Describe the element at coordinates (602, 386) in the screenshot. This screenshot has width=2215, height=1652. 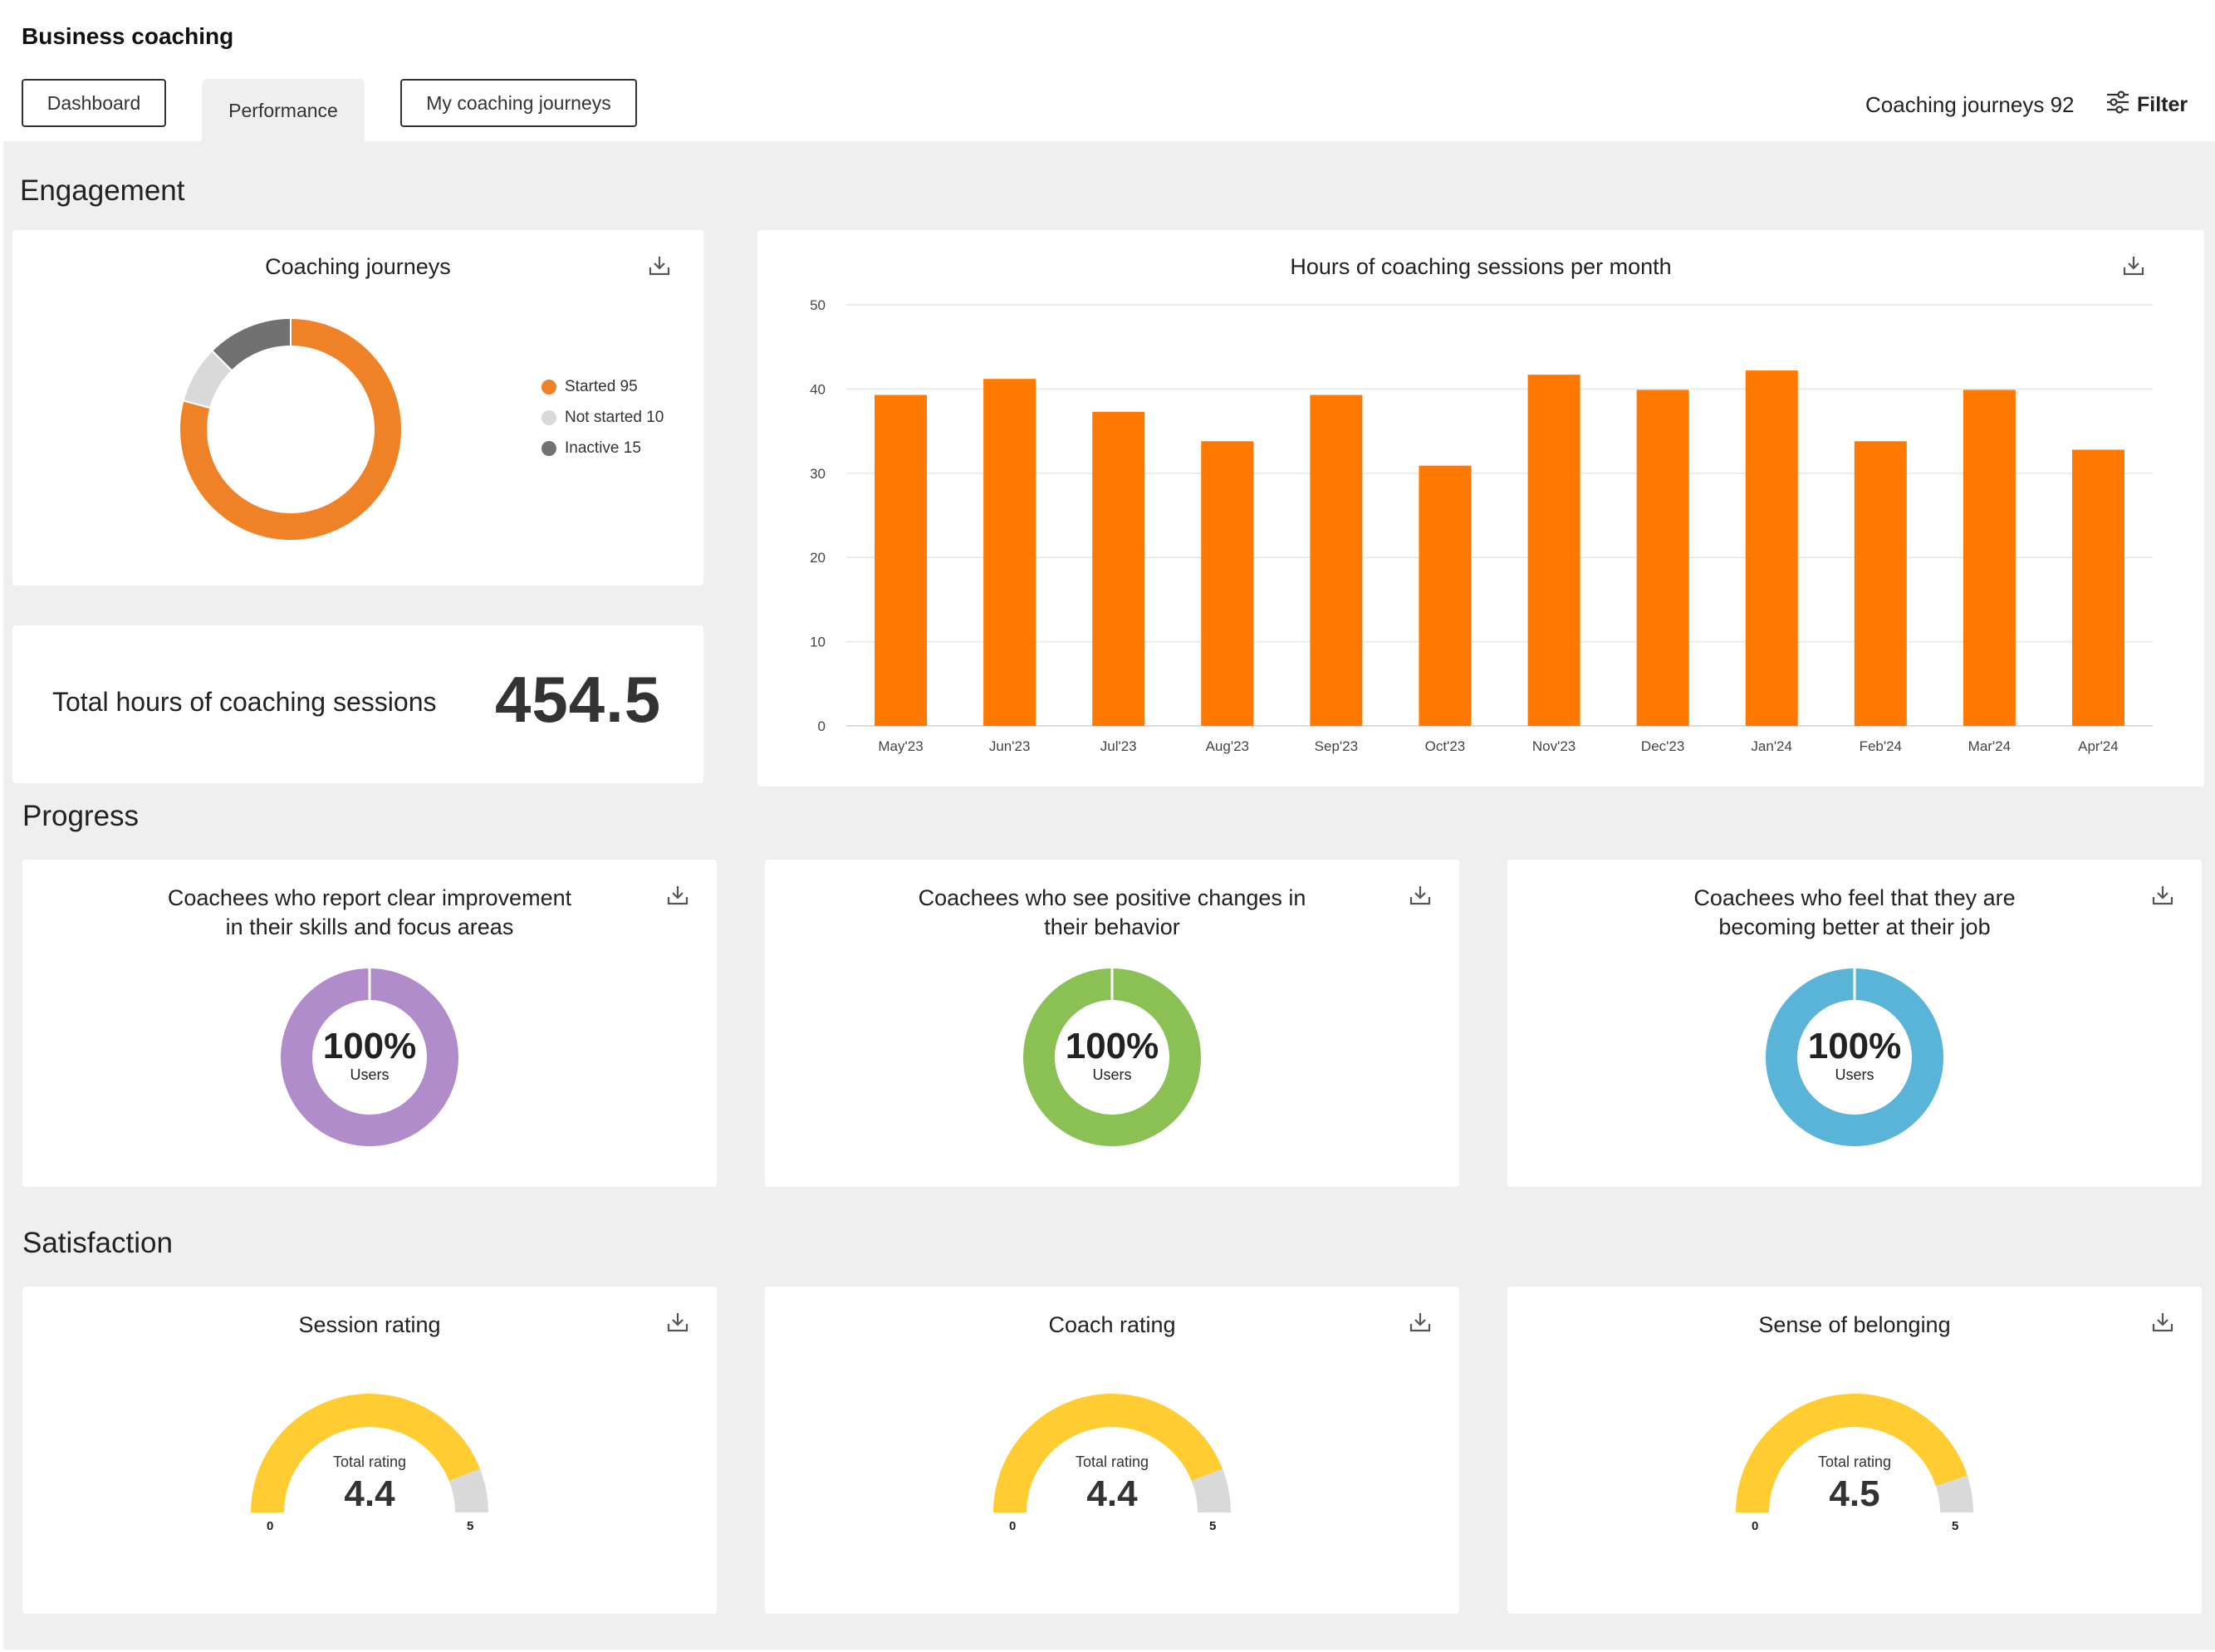
I see `legend-item-started: Started 95` at that location.